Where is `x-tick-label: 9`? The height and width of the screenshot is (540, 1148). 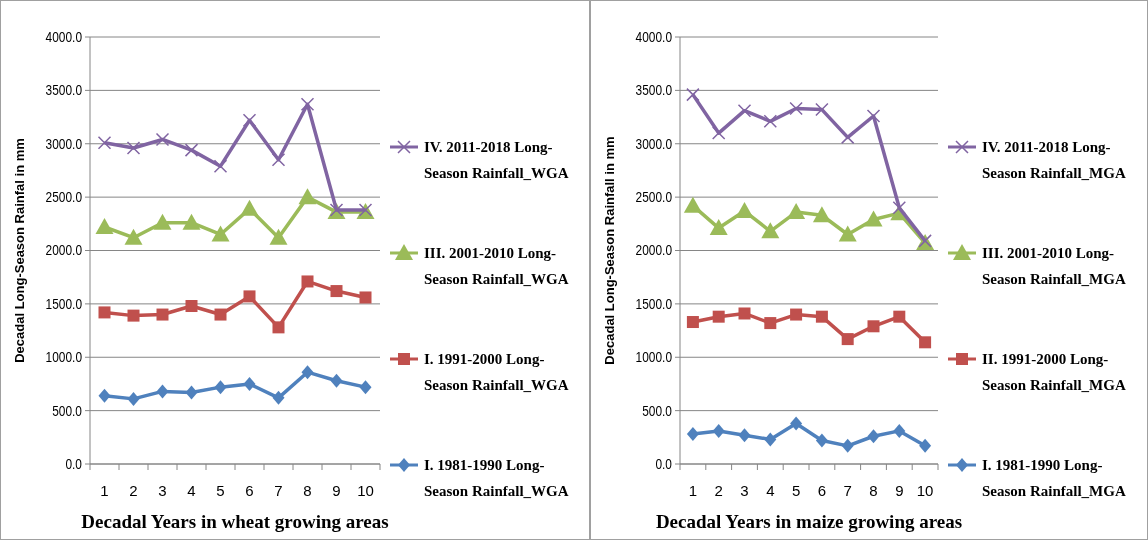 x-tick-label: 9 is located at coordinates (899, 490).